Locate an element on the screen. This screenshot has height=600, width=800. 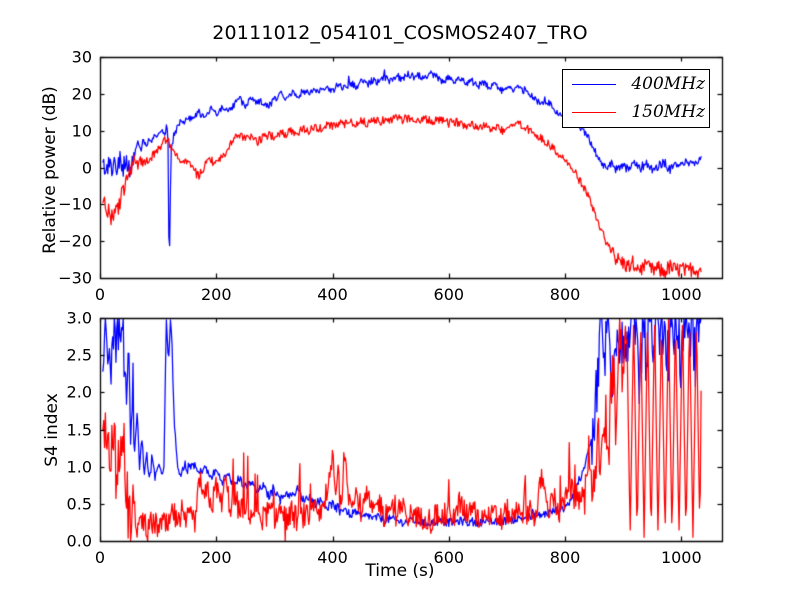
y-tick-label: 1.0 is located at coordinates (79, 467).